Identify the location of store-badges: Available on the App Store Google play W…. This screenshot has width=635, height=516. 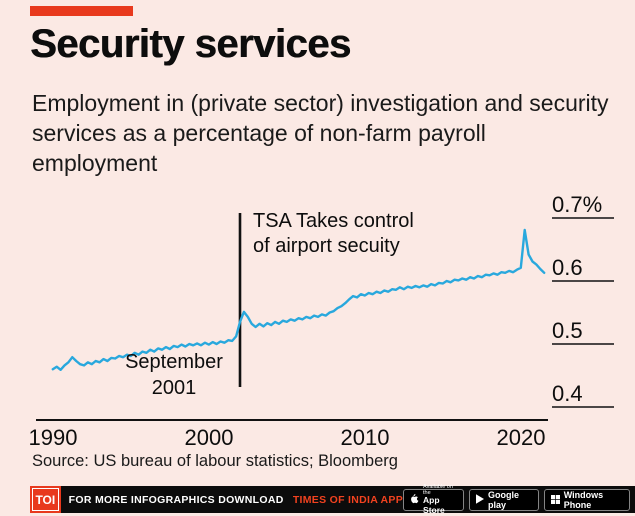
(519, 499).